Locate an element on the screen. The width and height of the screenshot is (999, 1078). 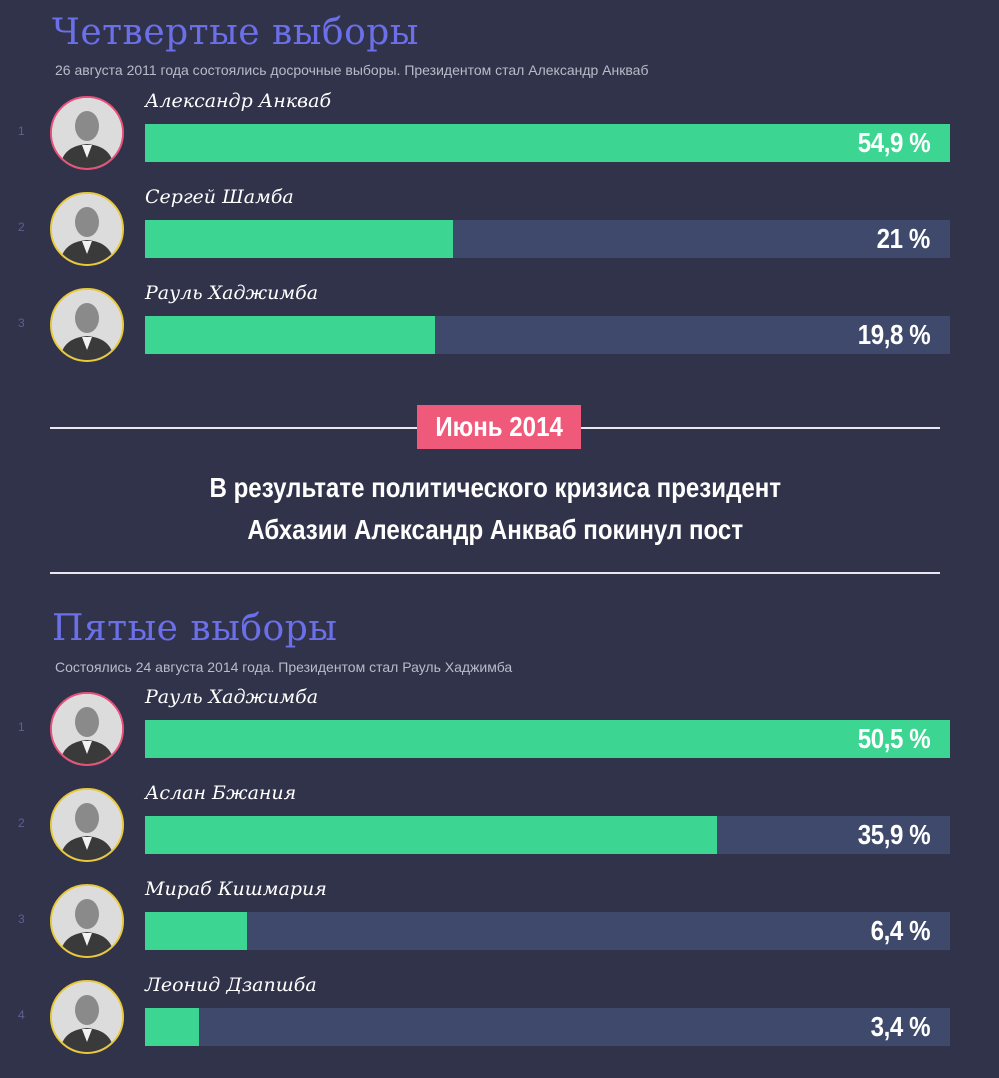
bar-track: 54,9 % is located at coordinates (547, 143).